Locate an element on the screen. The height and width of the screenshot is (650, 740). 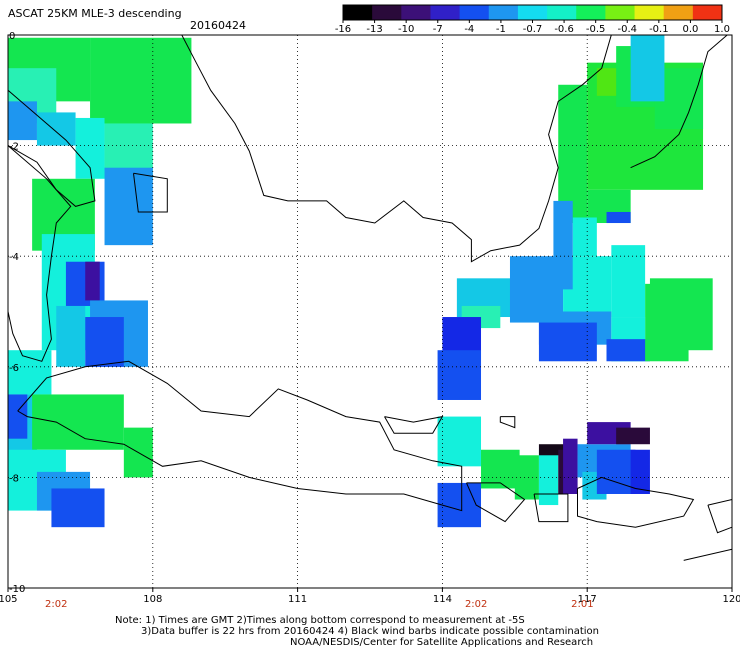
y-tick-label: -8 is located at coordinates (14, 478).